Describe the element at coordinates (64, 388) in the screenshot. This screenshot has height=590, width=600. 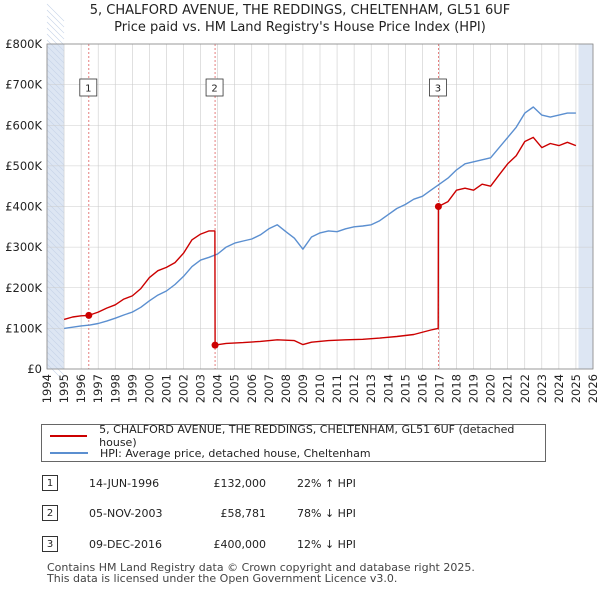
I see `x-tick-label: 1995` at that location.